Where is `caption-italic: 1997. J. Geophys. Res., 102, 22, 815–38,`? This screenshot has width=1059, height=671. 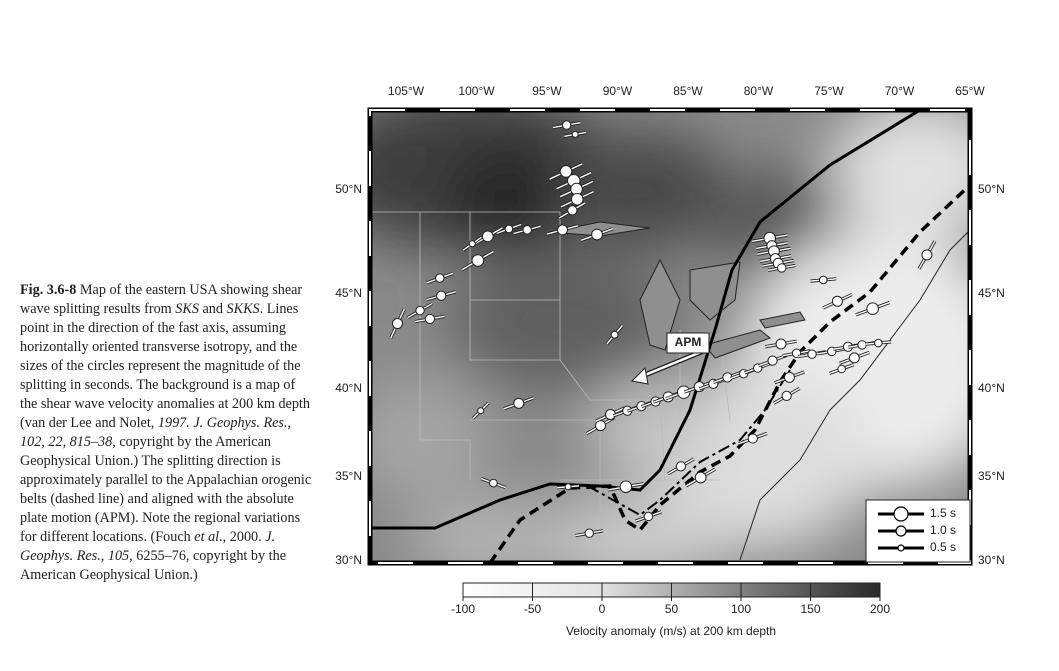
caption-italic: 1997. J. Geophys. Res., 102, 22, 815–38, is located at coordinates (156, 432).